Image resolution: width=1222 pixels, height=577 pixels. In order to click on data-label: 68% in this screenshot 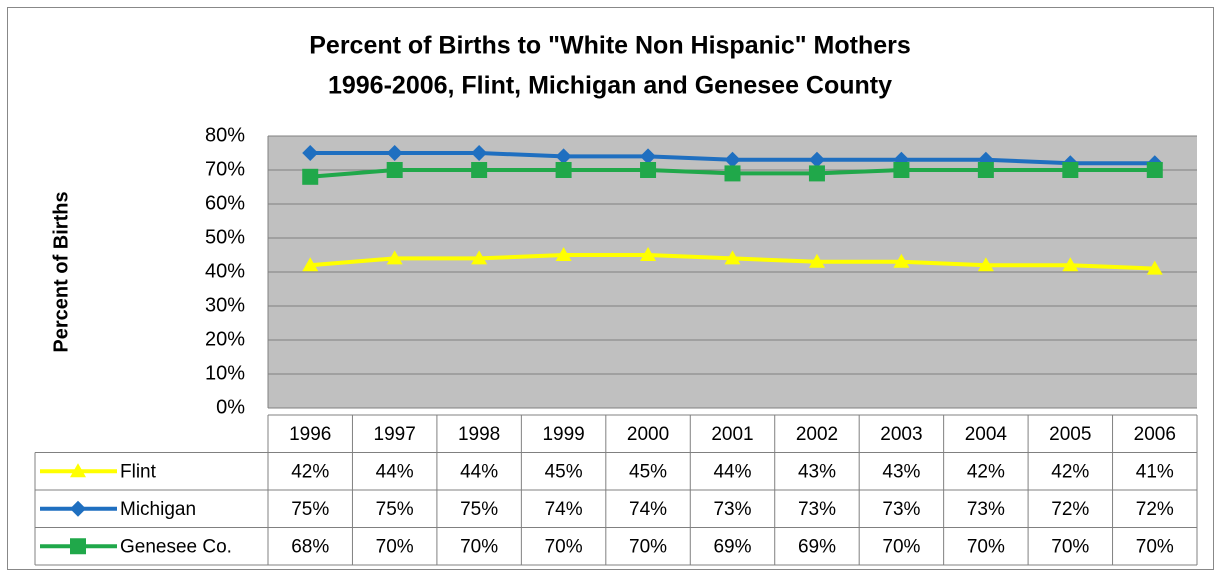, I will do `click(310, 546)`.